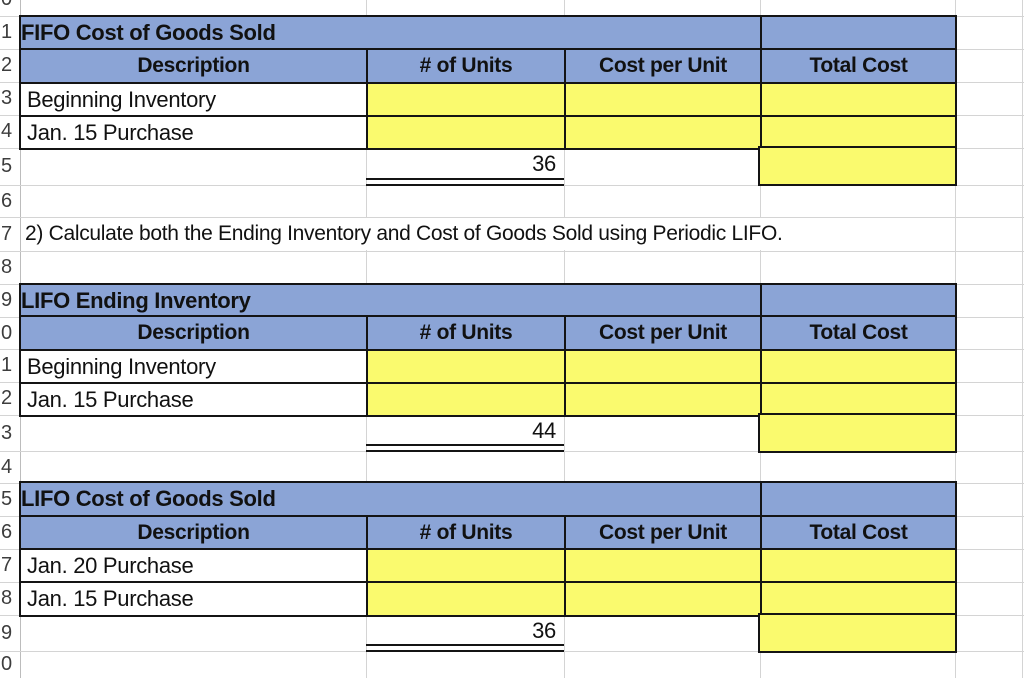  Describe the element at coordinates (9, 8) in the screenshot. I see `row-header-20: 0` at that location.